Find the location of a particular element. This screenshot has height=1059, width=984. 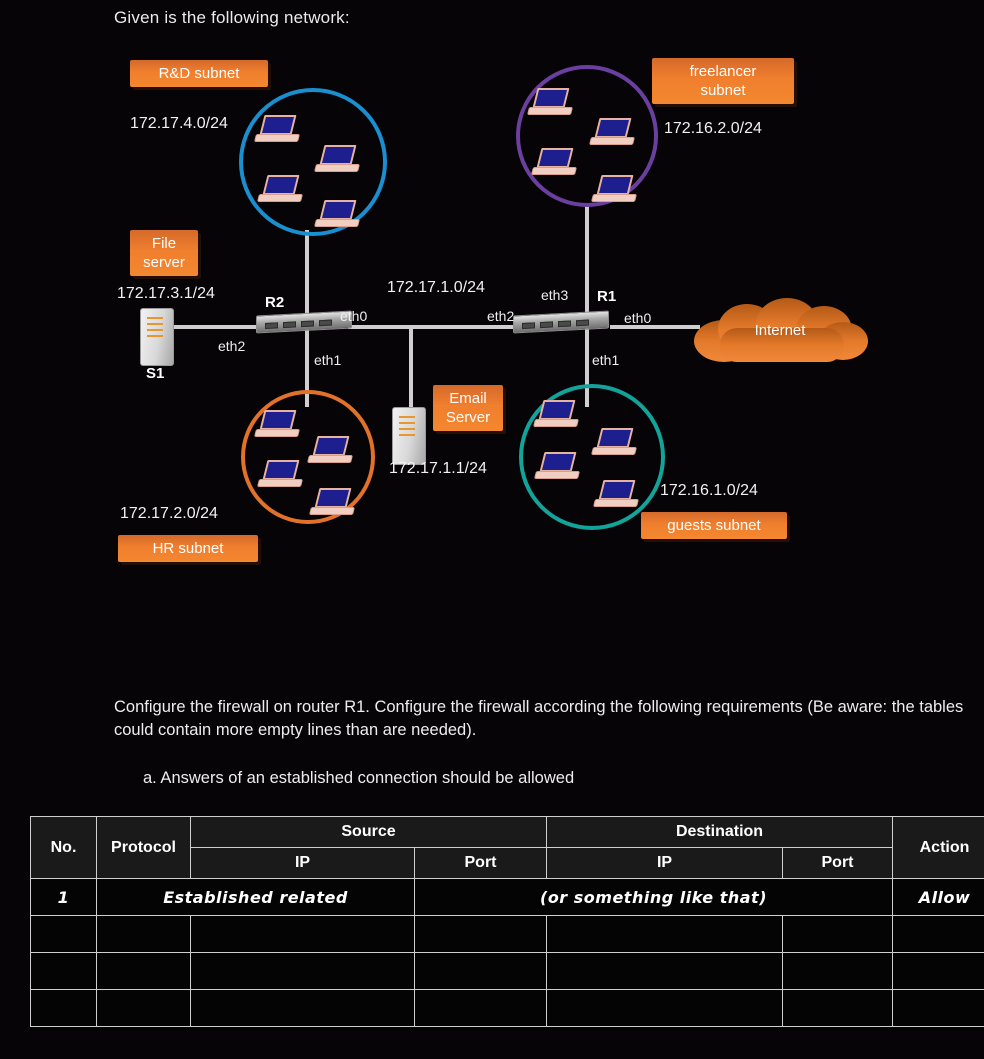

internet-cloud: Internet is located at coordinates (780, 331).